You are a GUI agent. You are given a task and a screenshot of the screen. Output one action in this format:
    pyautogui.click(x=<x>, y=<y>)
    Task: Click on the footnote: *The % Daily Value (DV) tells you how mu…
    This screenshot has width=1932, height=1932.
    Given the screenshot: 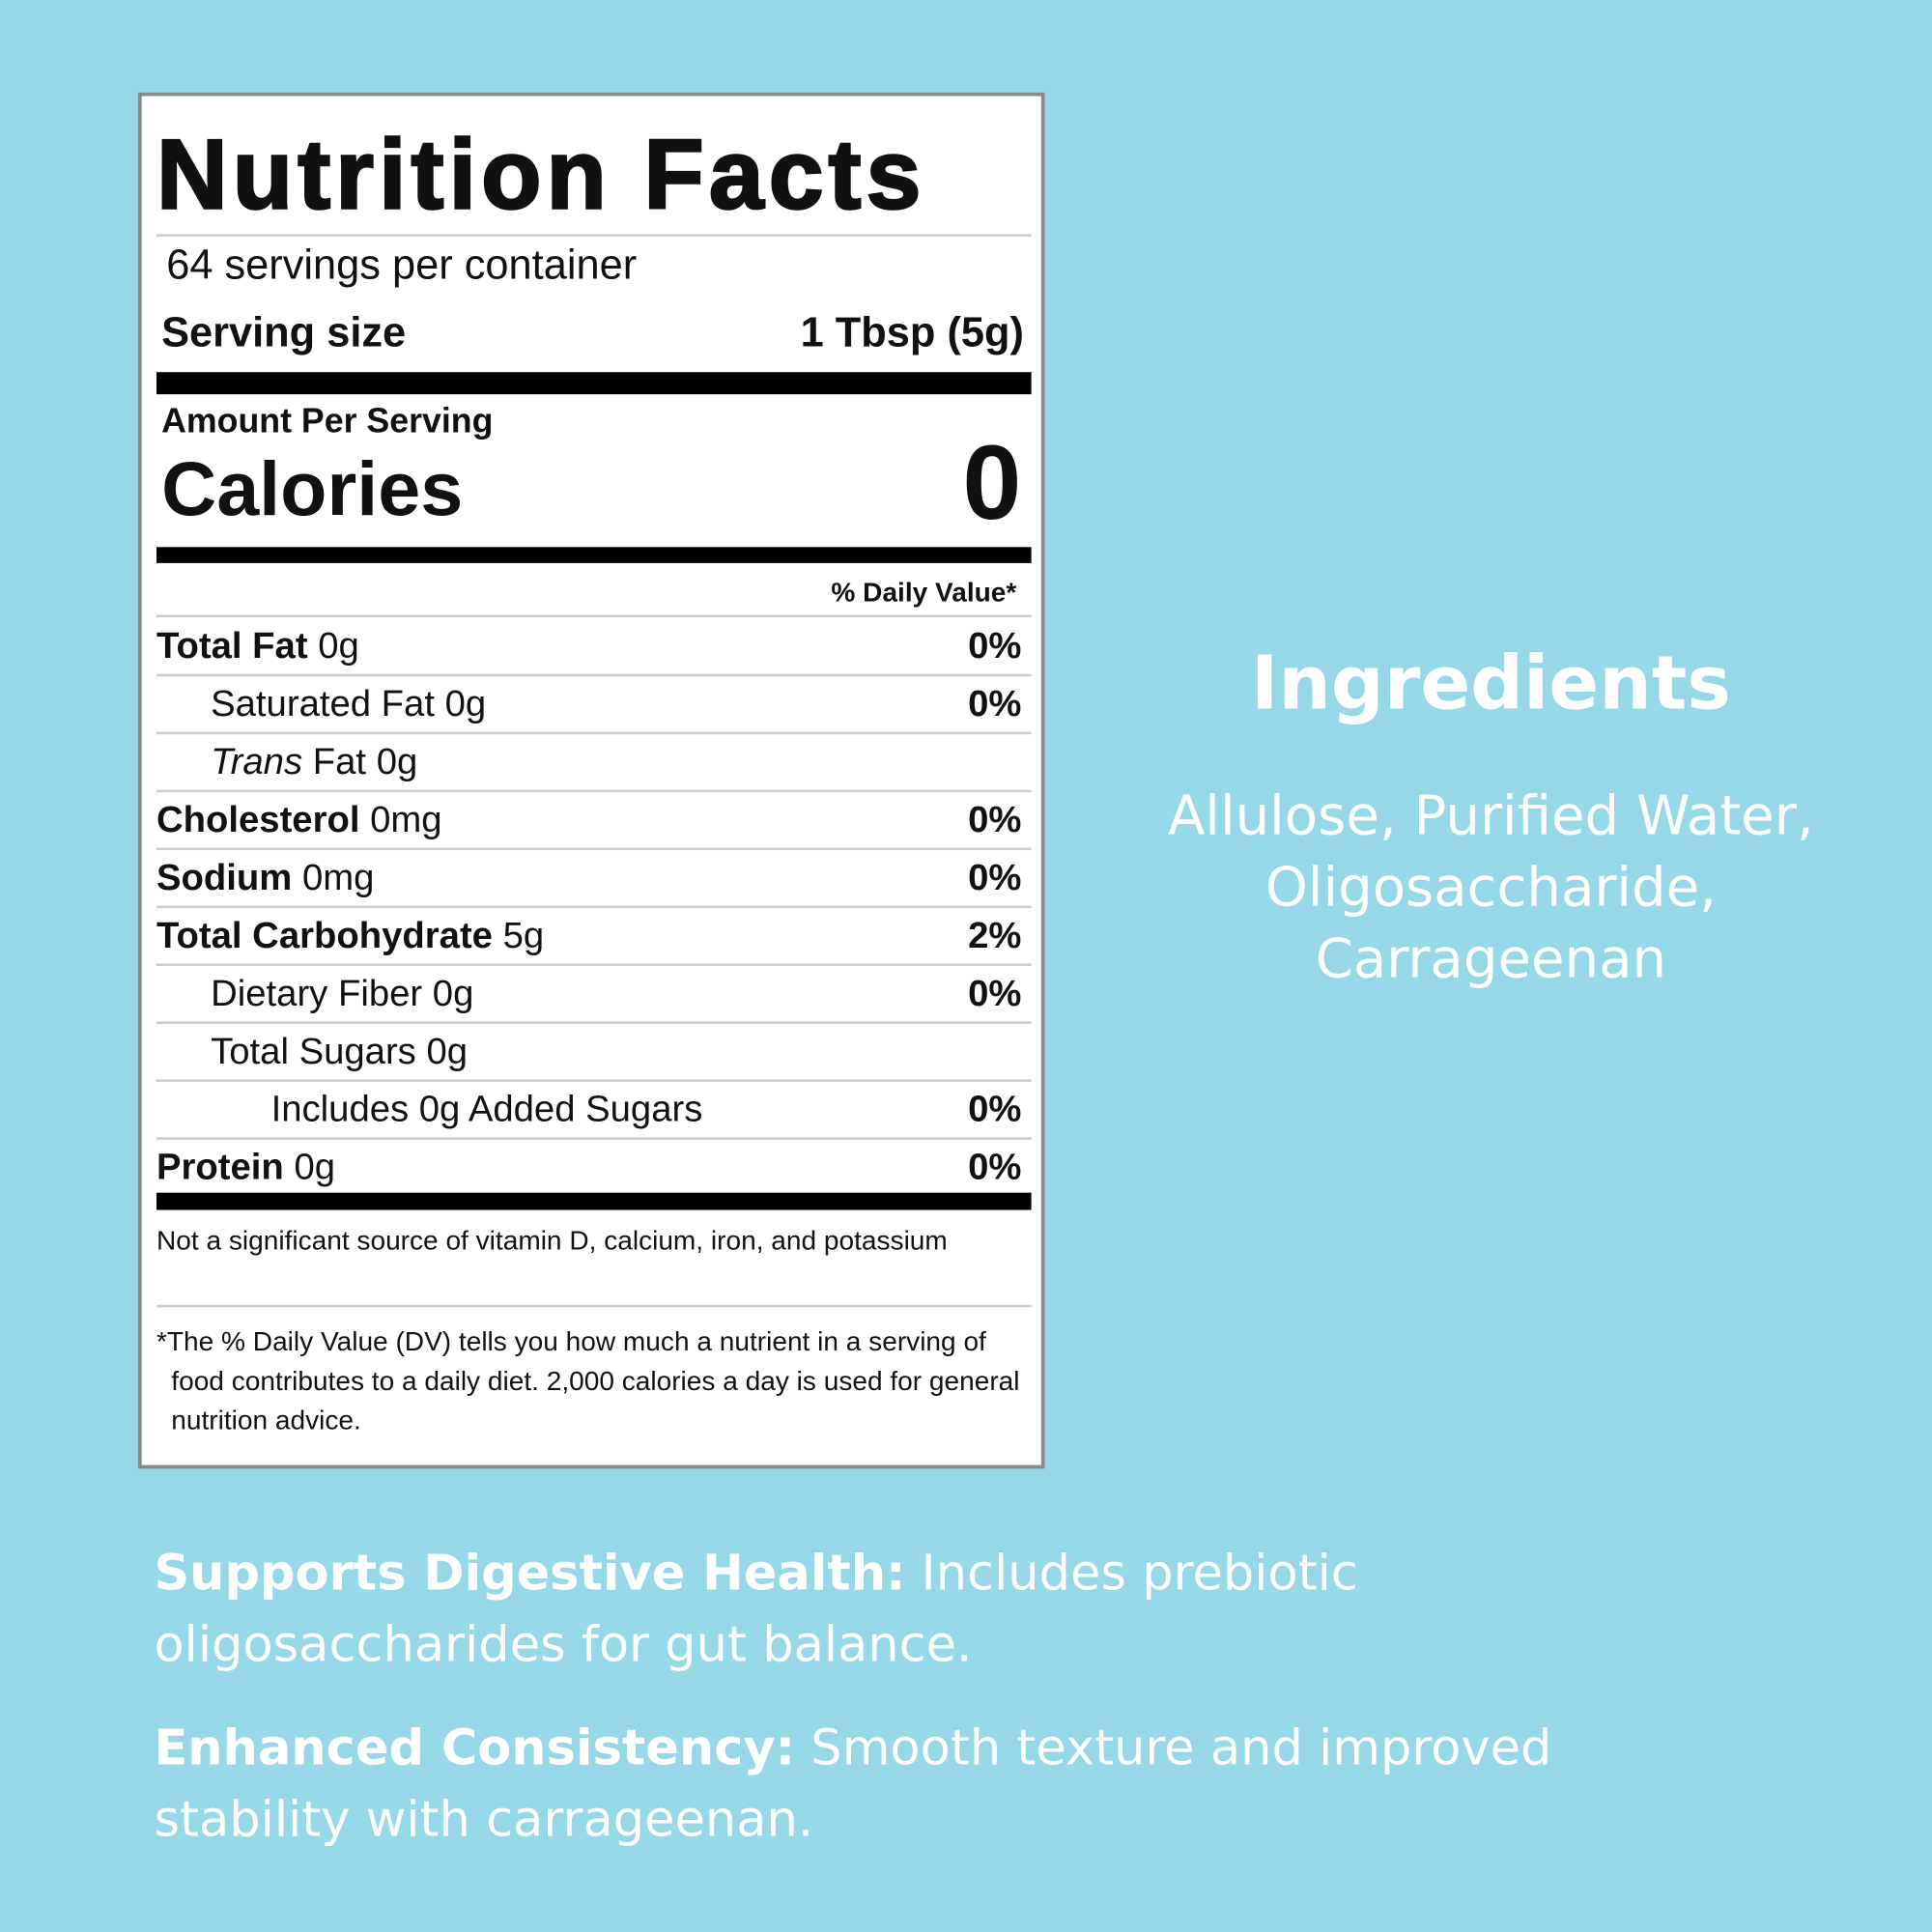 What is the action you would take?
    pyautogui.click(x=588, y=1380)
    